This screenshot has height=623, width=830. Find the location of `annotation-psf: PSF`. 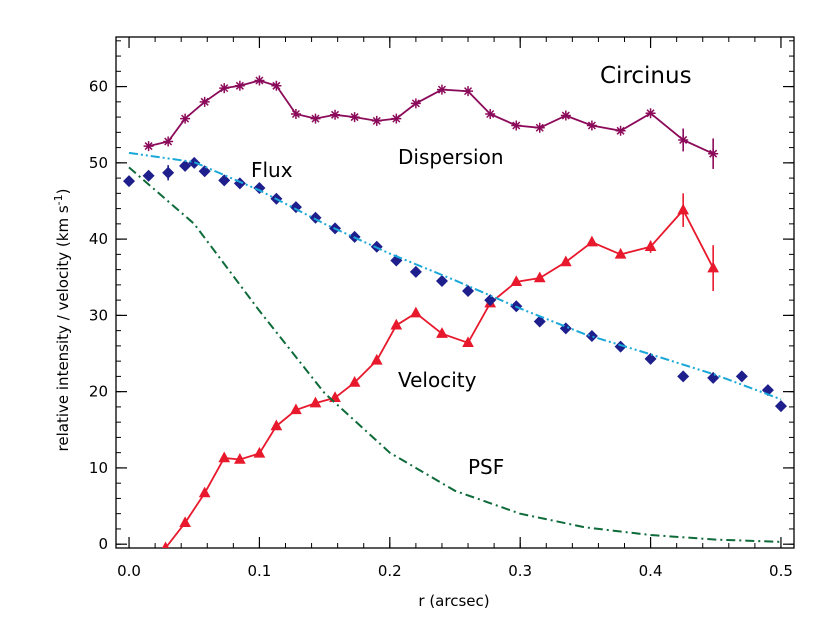

annotation-psf: PSF is located at coordinates (486, 467).